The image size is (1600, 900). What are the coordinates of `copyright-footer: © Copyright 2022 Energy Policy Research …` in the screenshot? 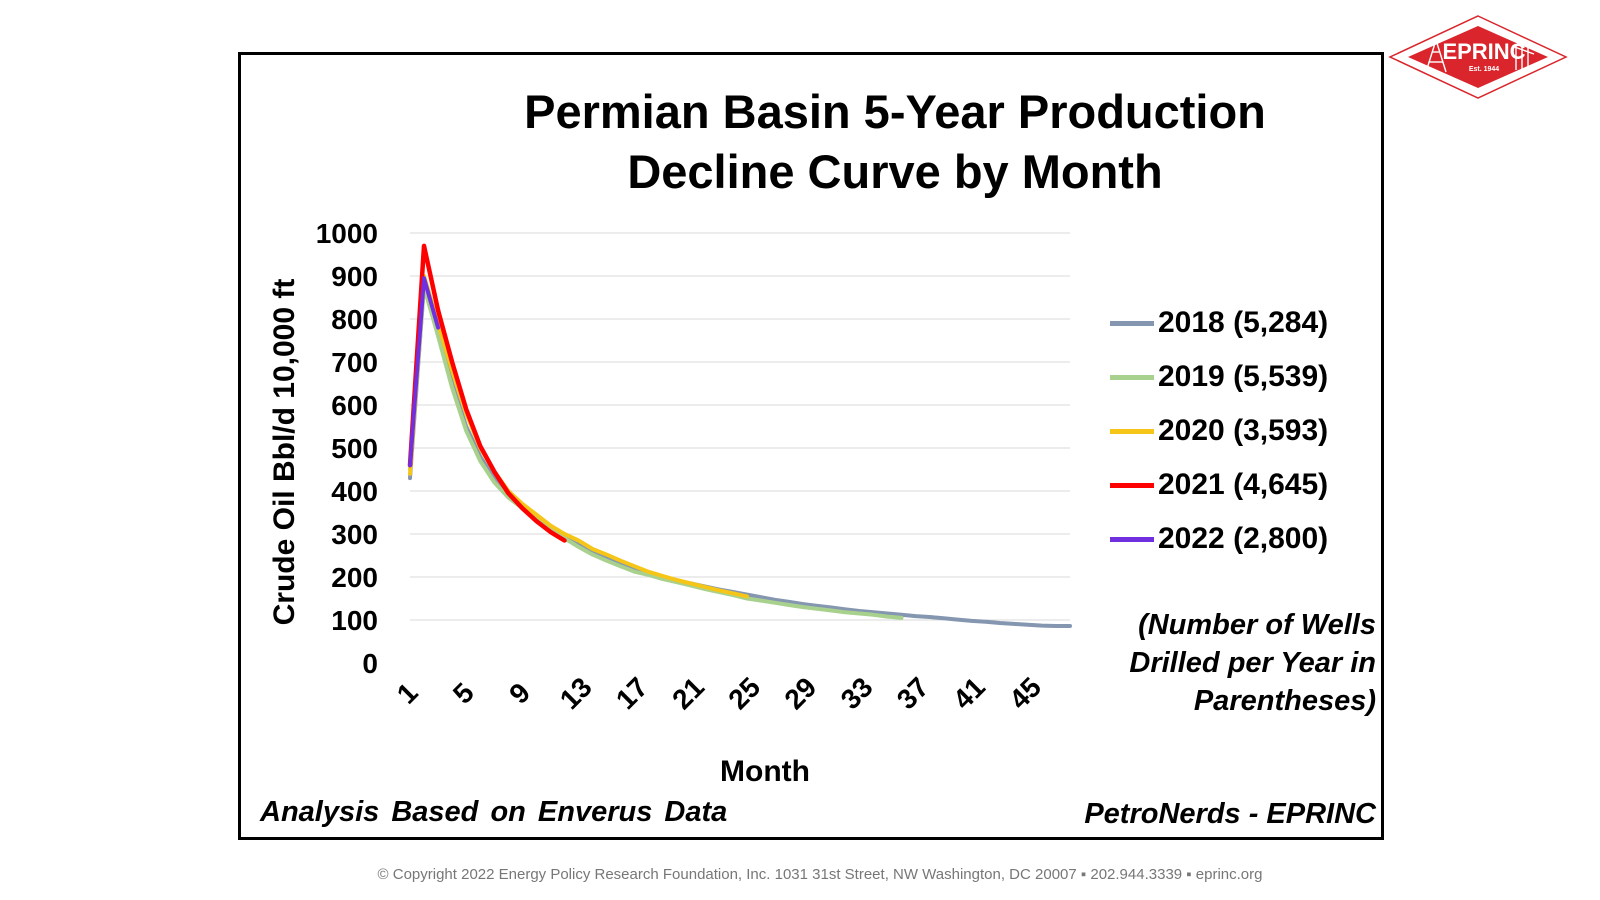 It's located at (820, 874).